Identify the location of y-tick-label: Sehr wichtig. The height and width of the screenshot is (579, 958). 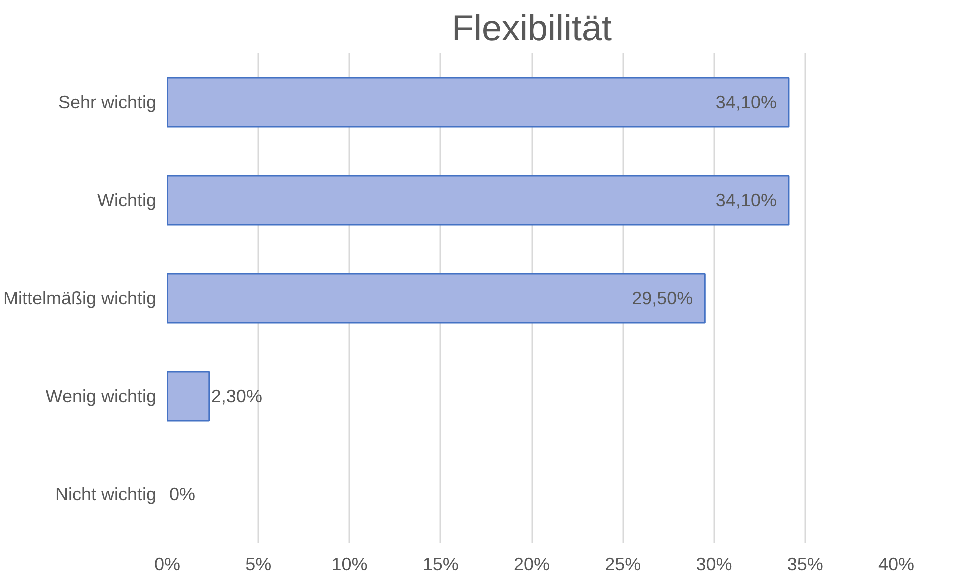
(107, 102).